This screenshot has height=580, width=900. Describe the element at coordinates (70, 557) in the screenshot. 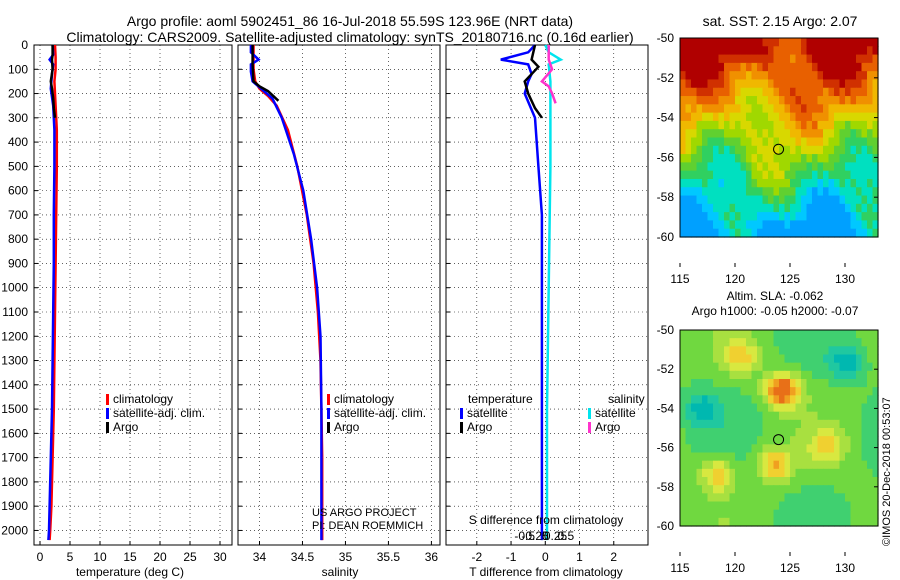

I see `temp-xtick-label: 5` at that location.